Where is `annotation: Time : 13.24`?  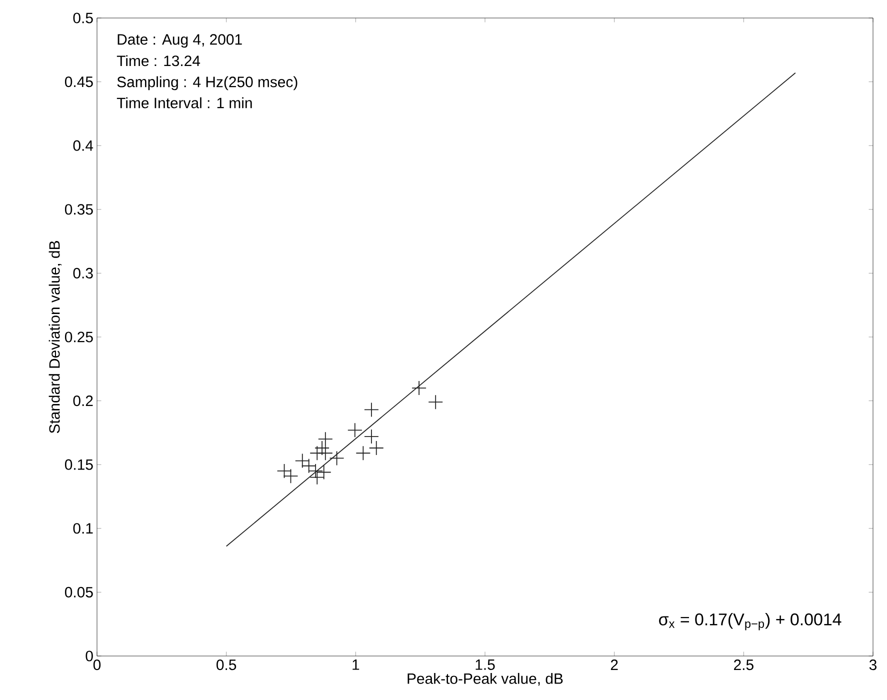 annotation: Time : 13.24 is located at coordinates (158, 60).